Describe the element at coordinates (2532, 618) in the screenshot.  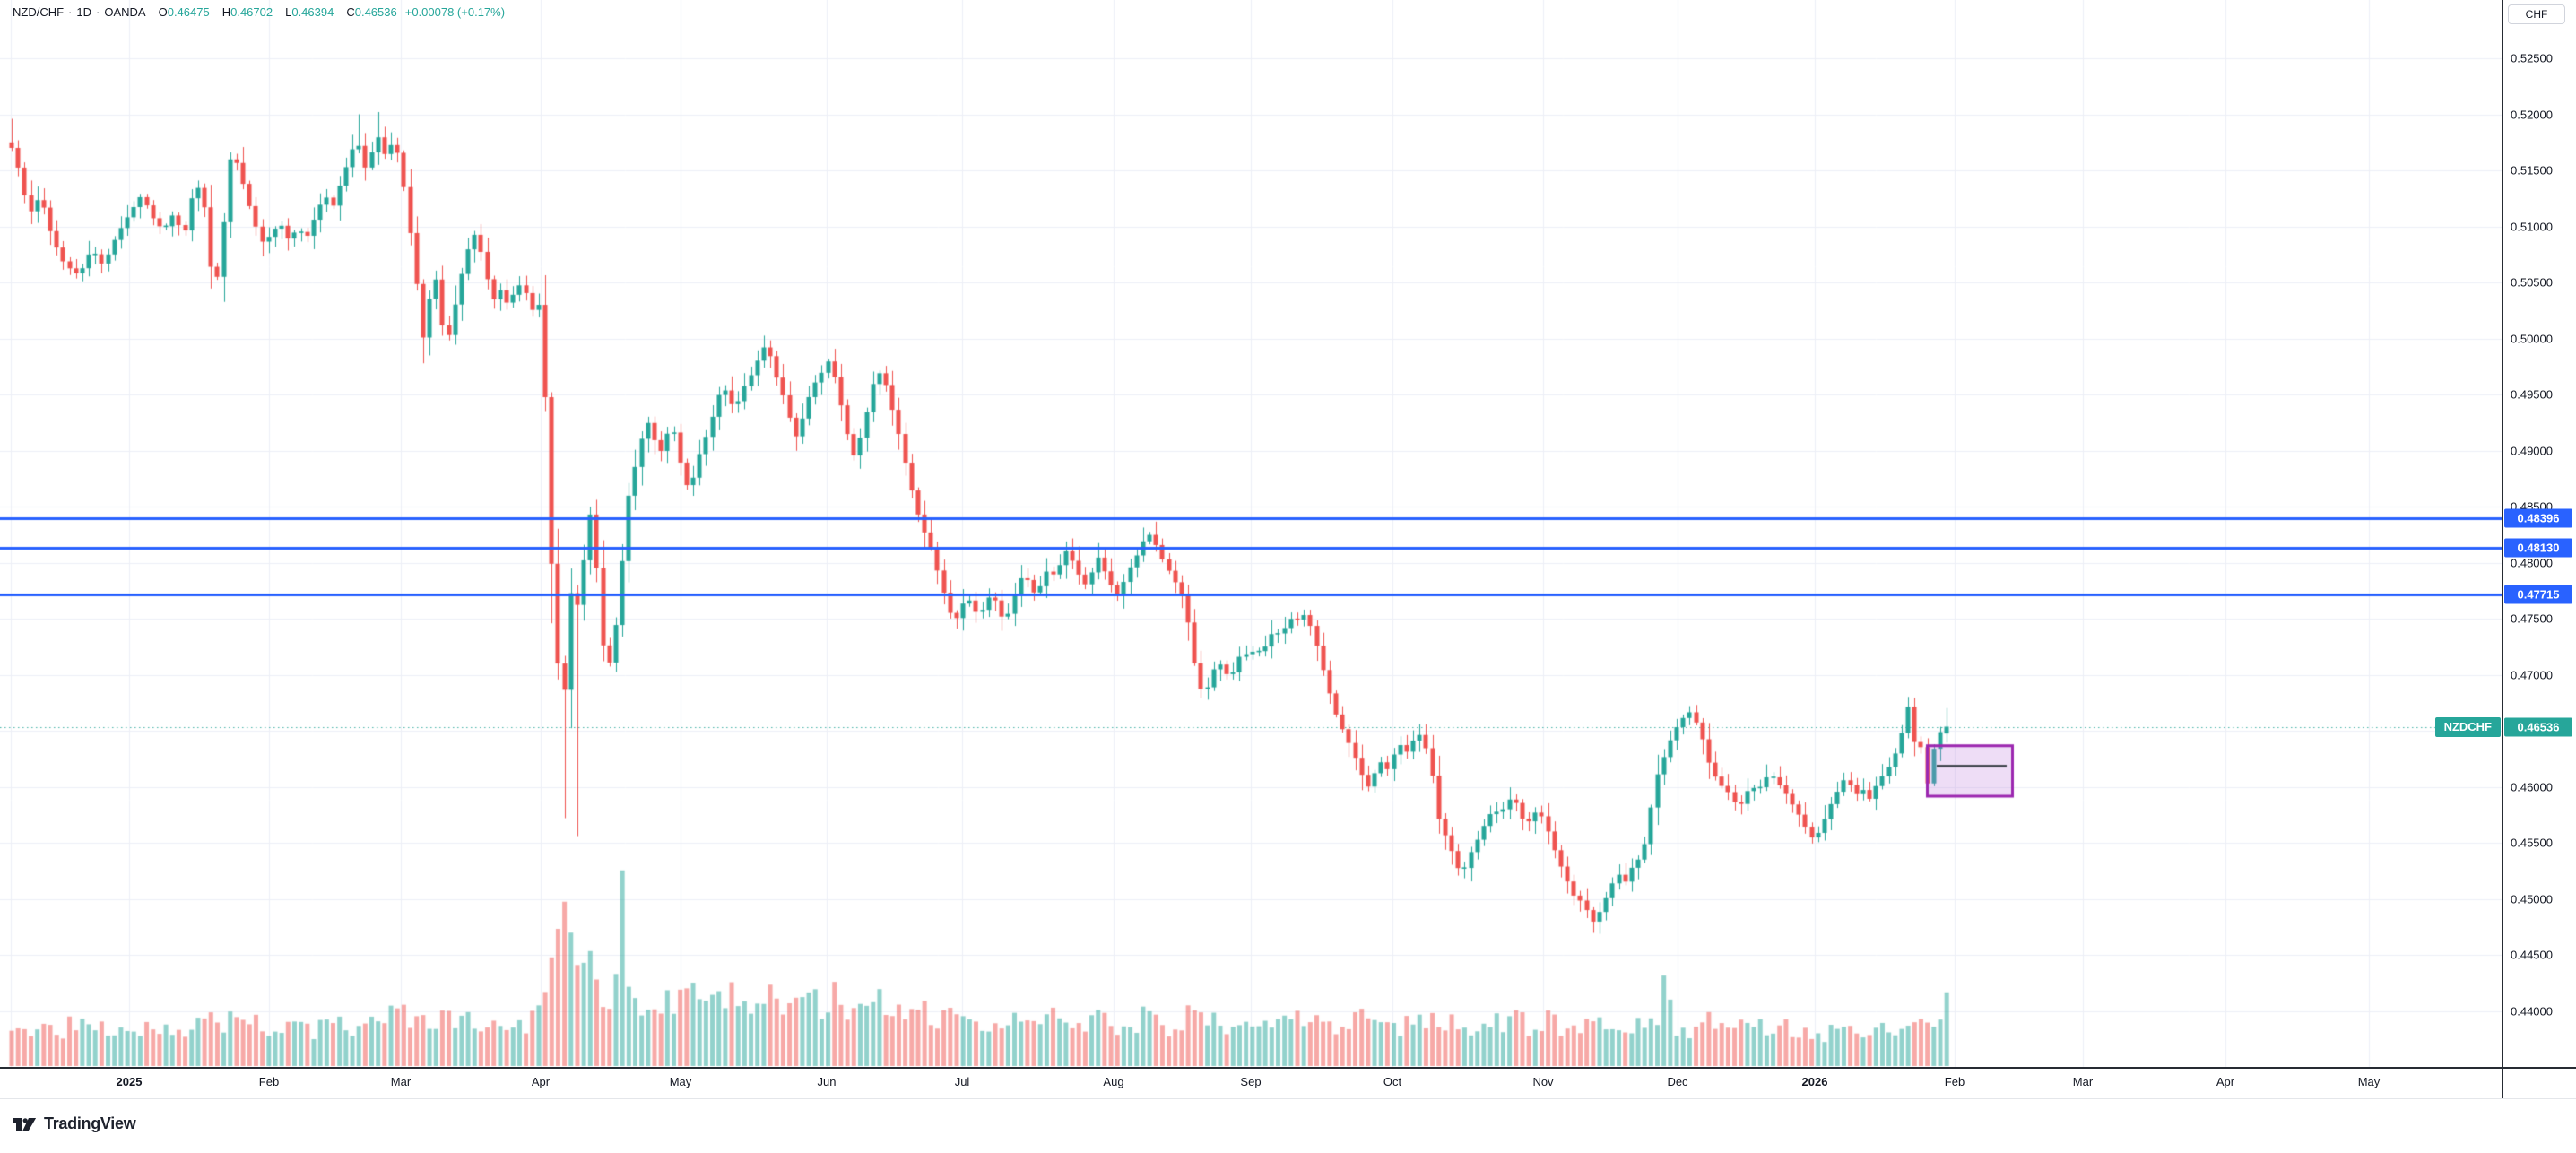
I see `price-tick: 0.47500` at that location.